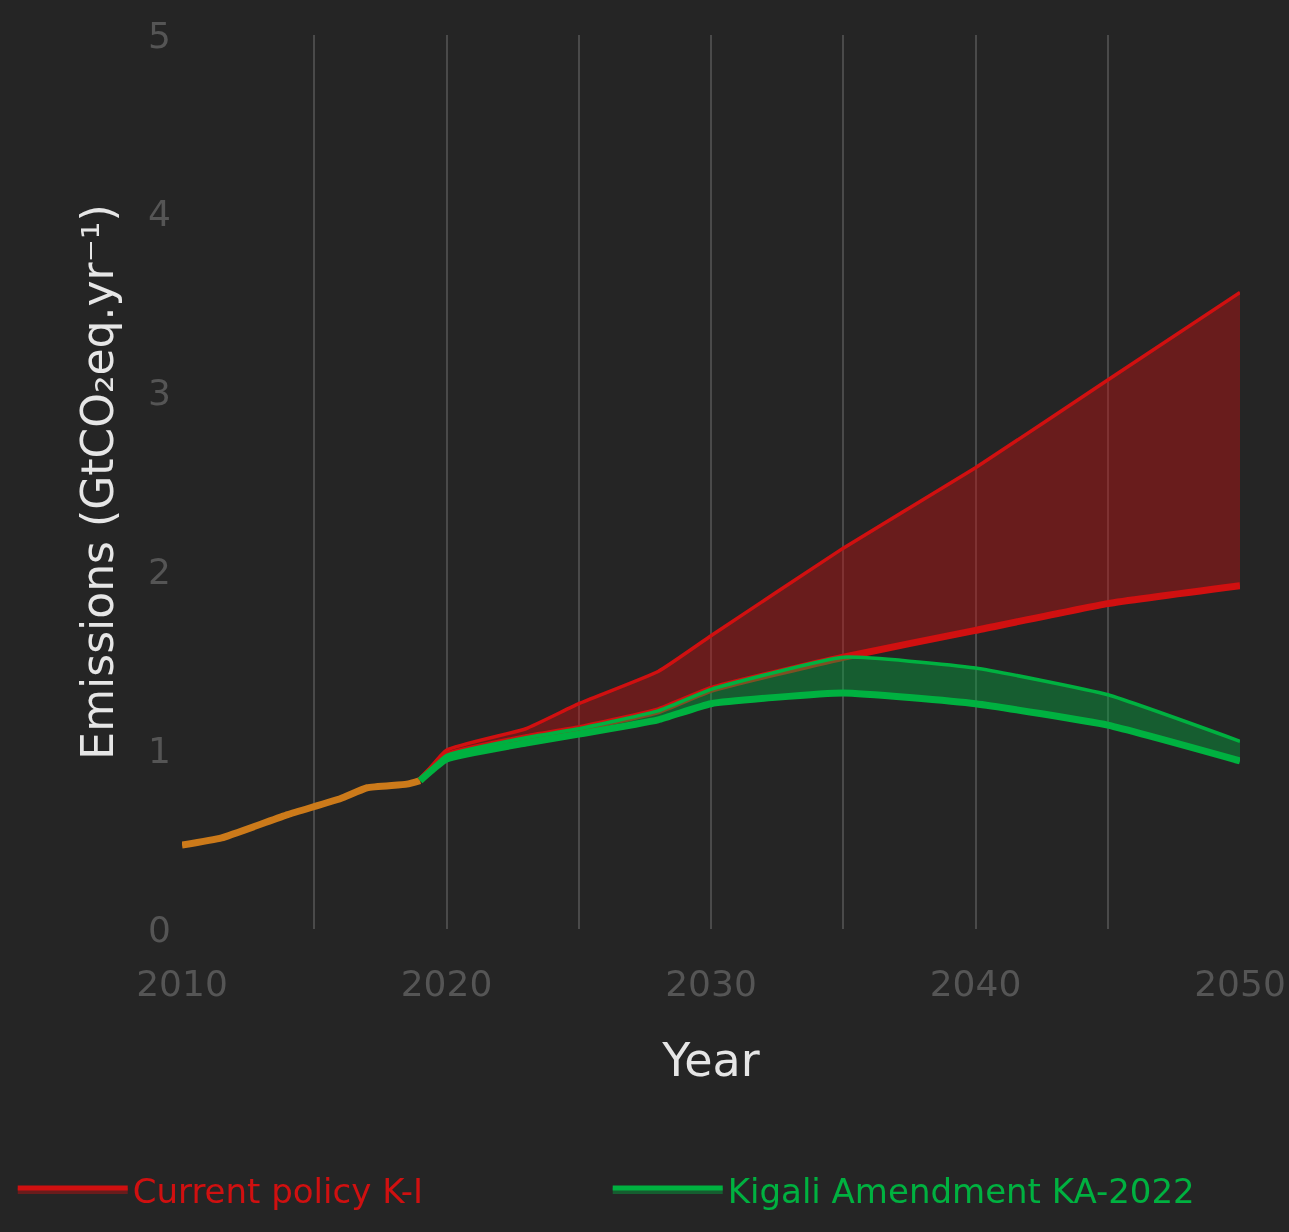 This screenshot has width=1289, height=1232. Describe the element at coordinates (98, 482) in the screenshot. I see `y-axis-title: Emissions (GtCO₂eq.yr⁻¹)` at that location.